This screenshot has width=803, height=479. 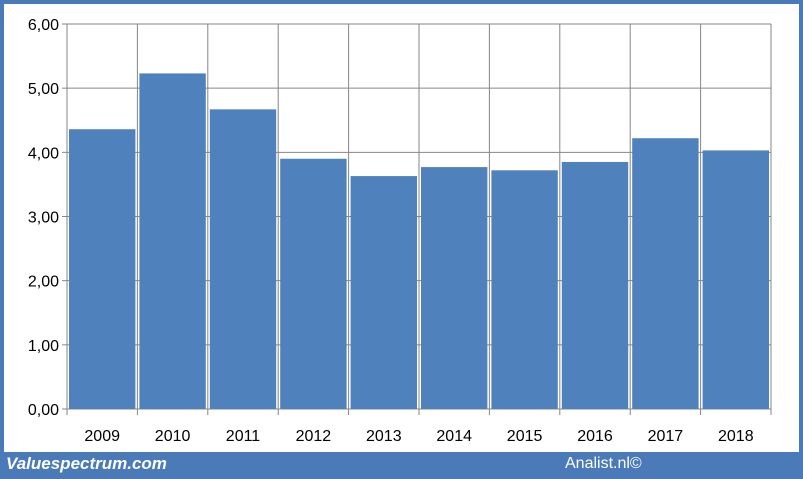 I want to click on x-tick-label: 2014, so click(x=454, y=436).